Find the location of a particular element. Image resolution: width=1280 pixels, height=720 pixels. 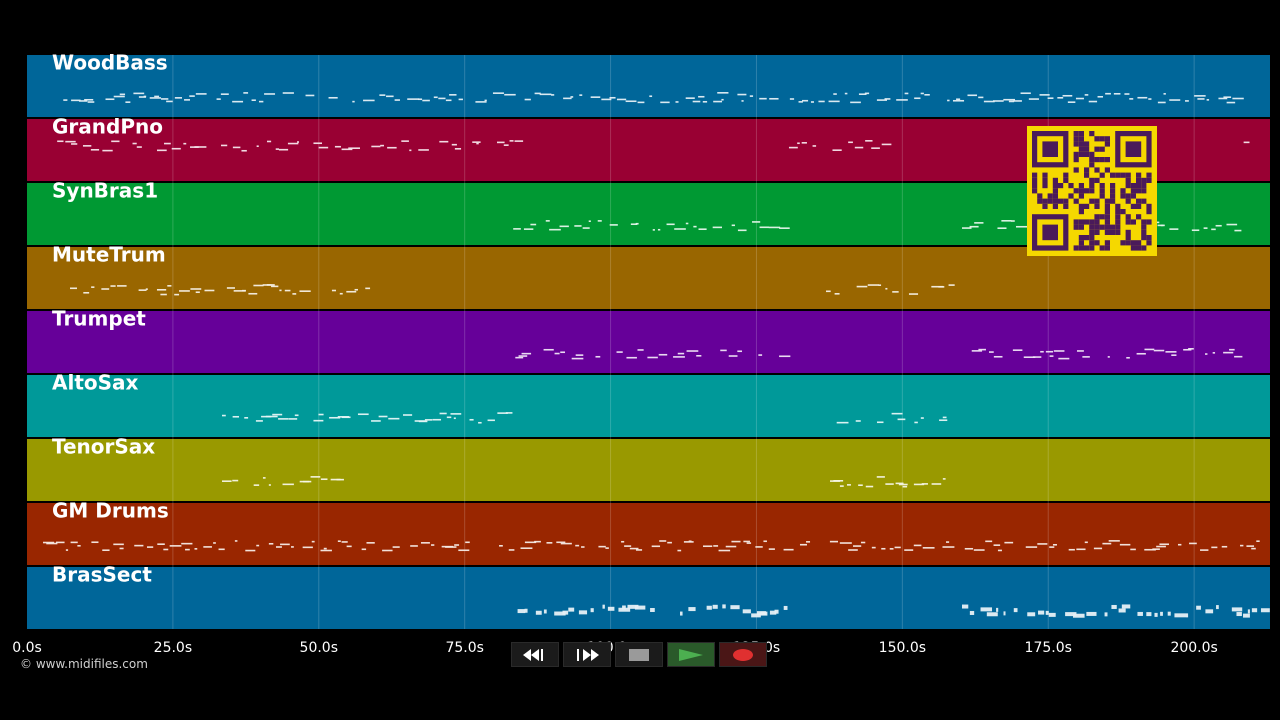

stop-button is located at coordinates (639, 654).